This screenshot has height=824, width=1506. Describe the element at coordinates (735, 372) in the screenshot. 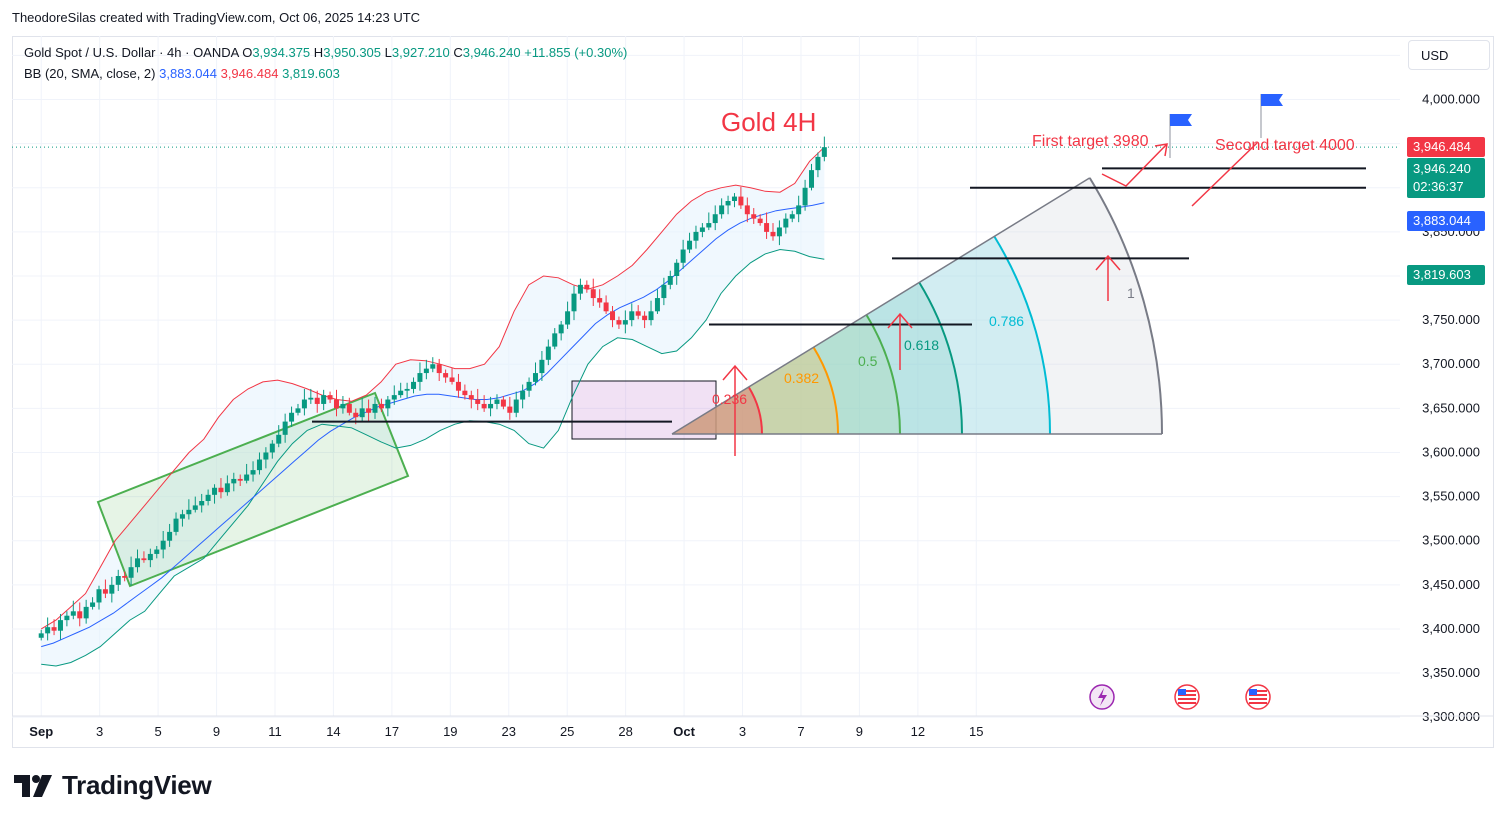

I see `up-arrow-head` at that location.